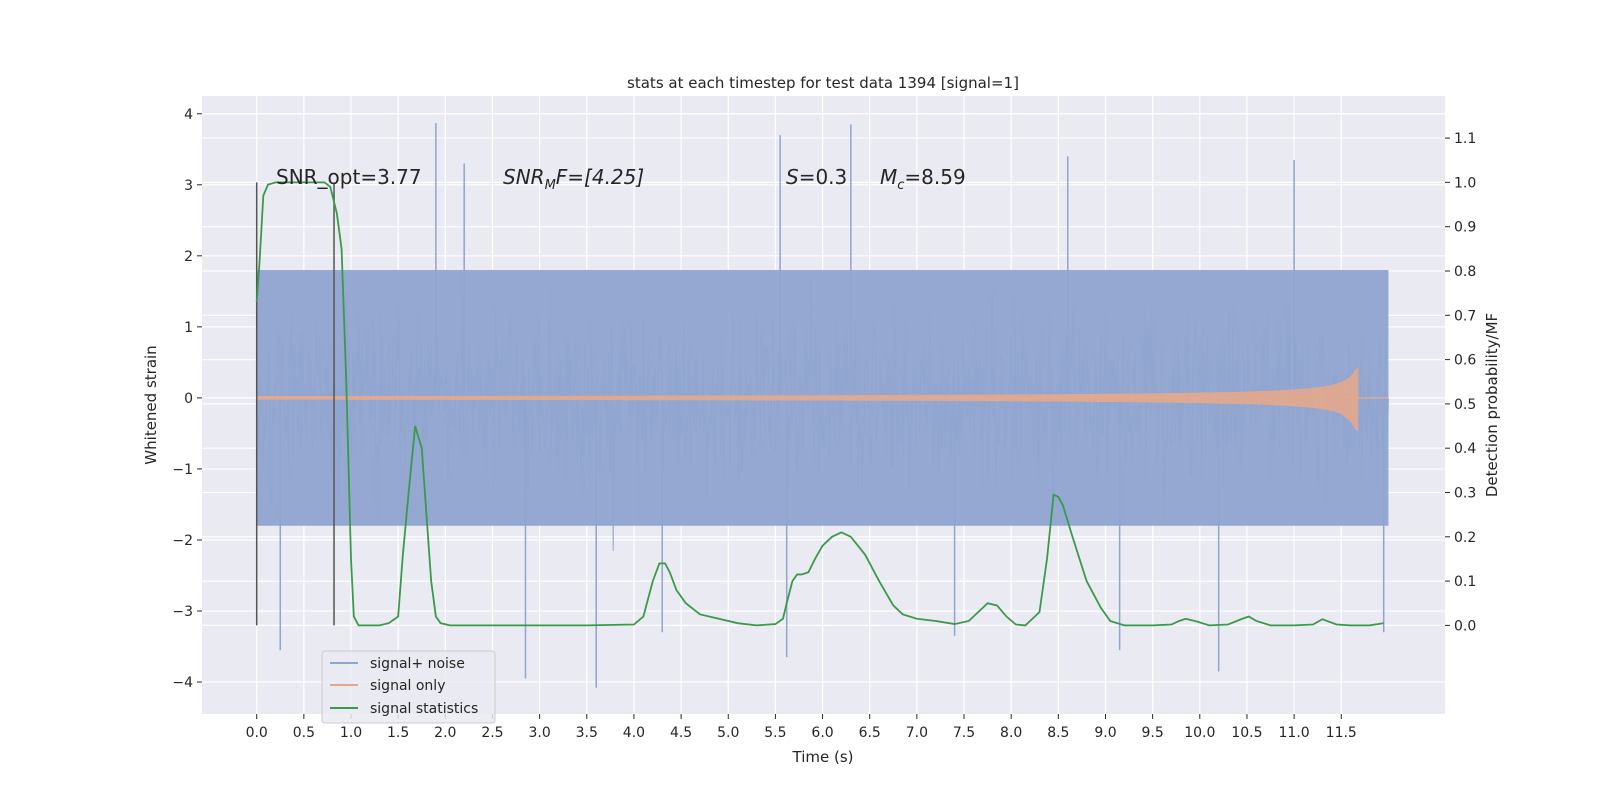  What do you see at coordinates (634, 733) in the screenshot?
I see `x-tick-label: 4.0` at bounding box center [634, 733].